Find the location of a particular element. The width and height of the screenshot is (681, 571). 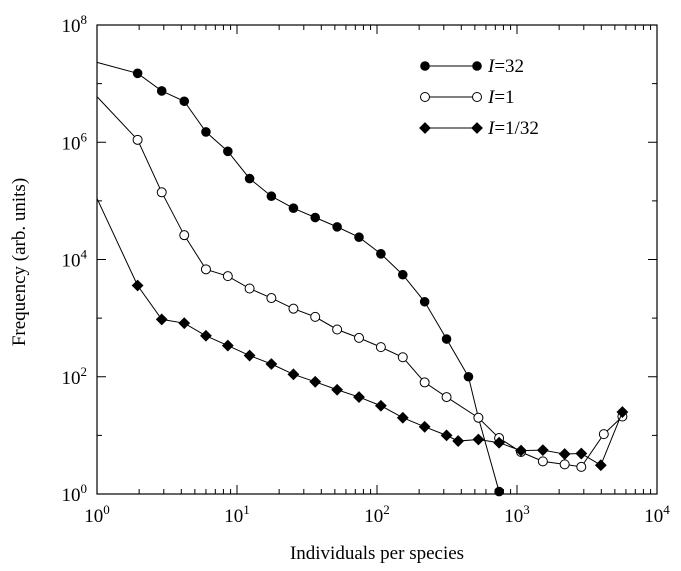

legend-entry-1: I=32 is located at coordinates (472, 66).